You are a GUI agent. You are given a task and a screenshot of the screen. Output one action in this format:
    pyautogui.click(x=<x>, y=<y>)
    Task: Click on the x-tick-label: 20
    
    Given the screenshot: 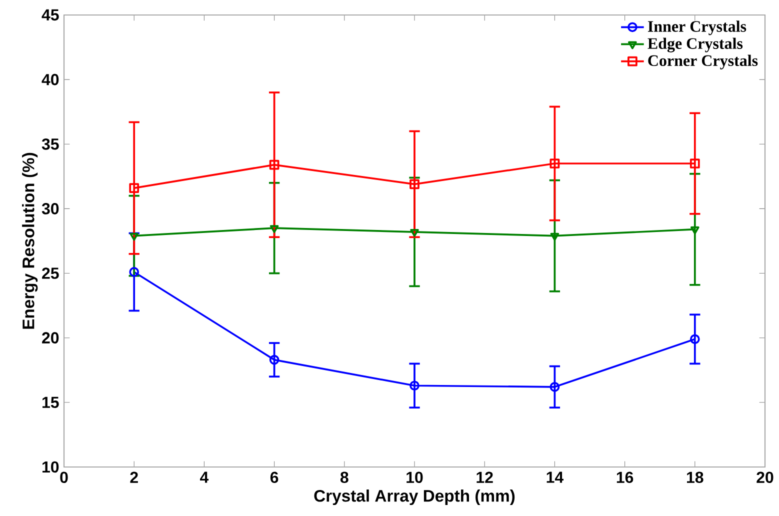 What is the action you would take?
    pyautogui.click(x=765, y=478)
    